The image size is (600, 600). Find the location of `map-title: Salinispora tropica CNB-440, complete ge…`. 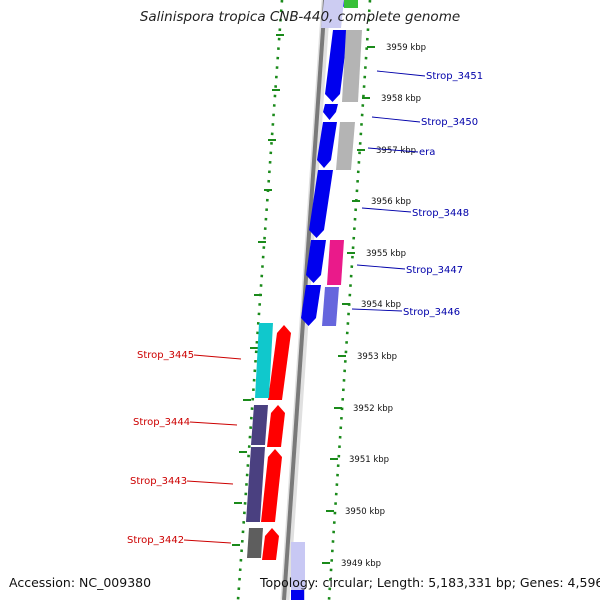

map-title: Salinispora tropica CNB-440, complete ge… is located at coordinates (300, 17).